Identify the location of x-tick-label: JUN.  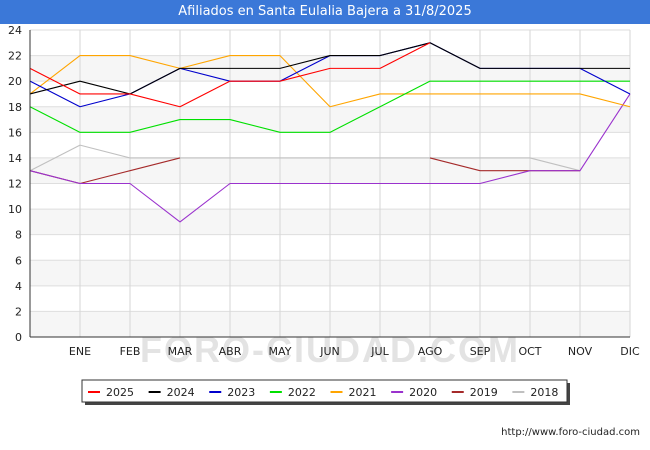
(329, 351).